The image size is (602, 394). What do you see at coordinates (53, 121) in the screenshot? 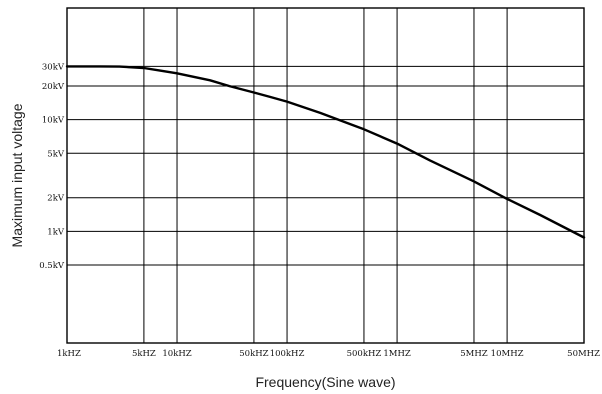
I see `y-tick-label: 10kV` at bounding box center [53, 121].